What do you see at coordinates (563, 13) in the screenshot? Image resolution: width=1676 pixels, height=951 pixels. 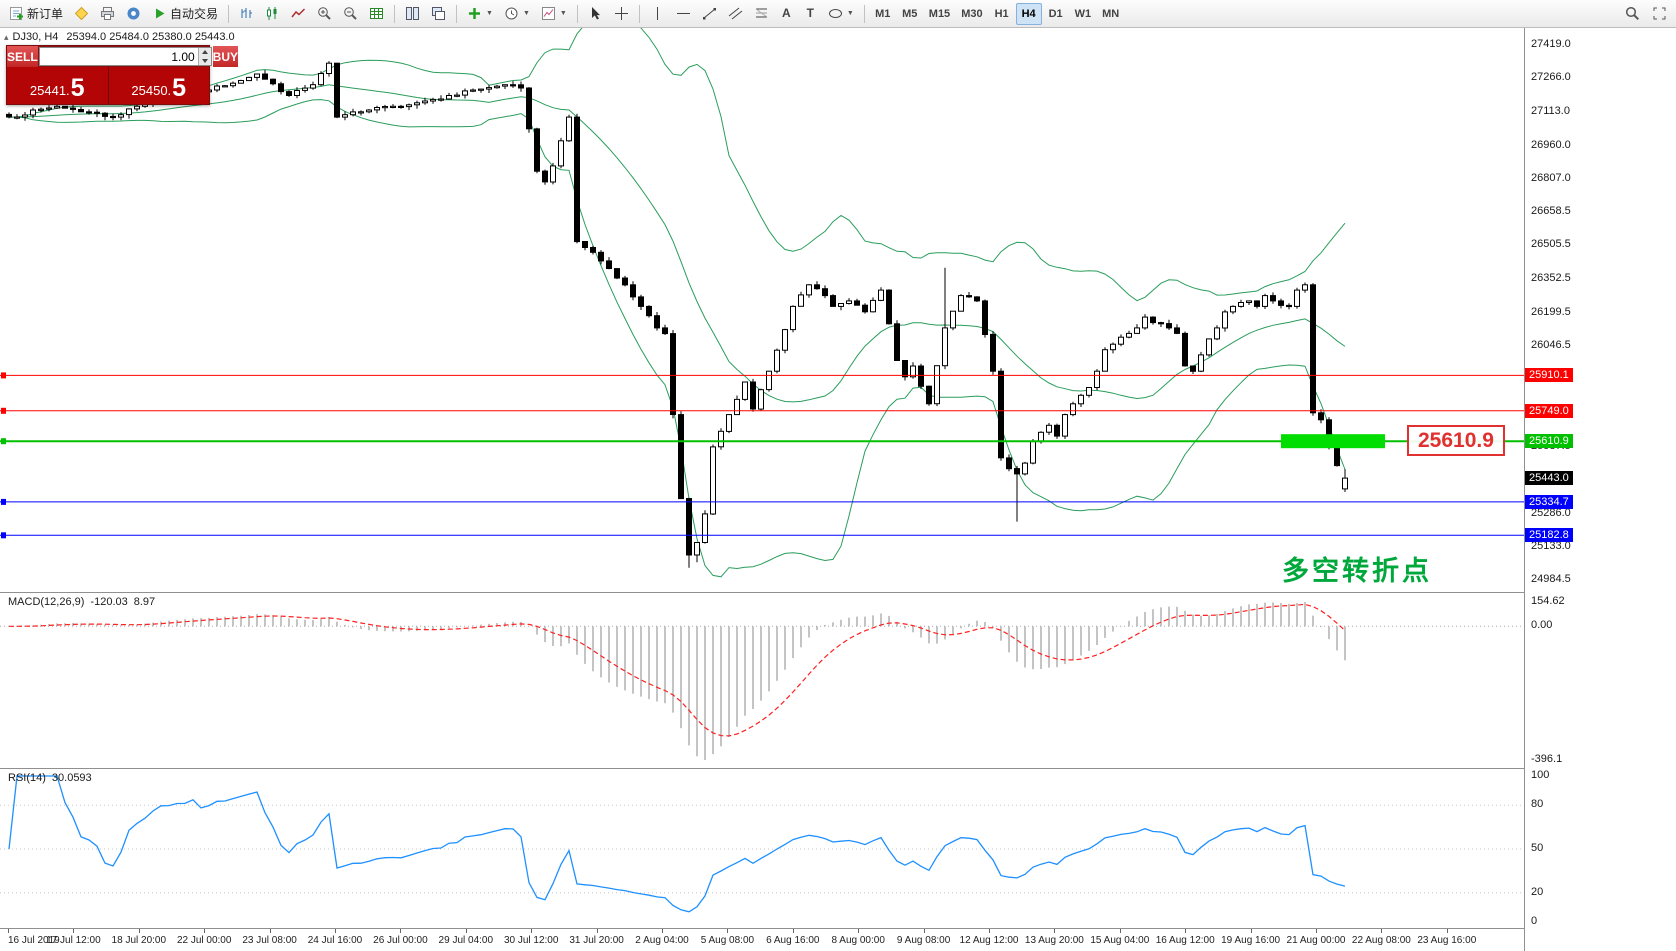 I see `templates-caret-icon: ▼` at bounding box center [563, 13].